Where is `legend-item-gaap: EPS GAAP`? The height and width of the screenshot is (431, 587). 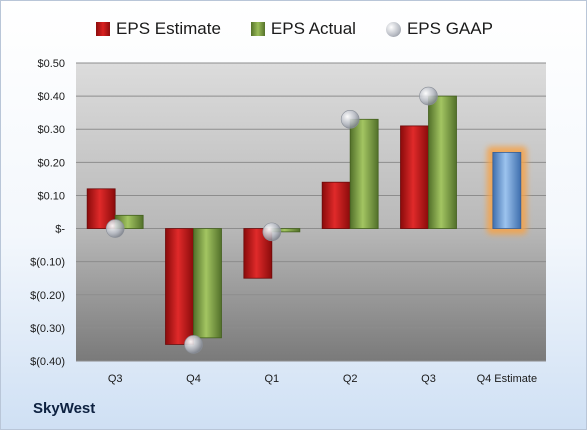
legend-item-gaap: EPS GAAP is located at coordinates (439, 29).